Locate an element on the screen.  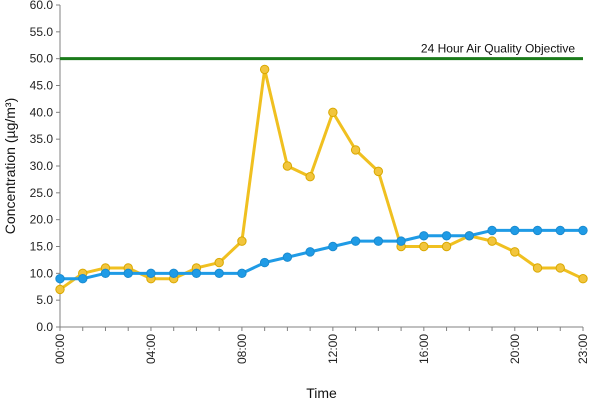
x-tick-label: 00:00 is located at coordinates (60, 349).